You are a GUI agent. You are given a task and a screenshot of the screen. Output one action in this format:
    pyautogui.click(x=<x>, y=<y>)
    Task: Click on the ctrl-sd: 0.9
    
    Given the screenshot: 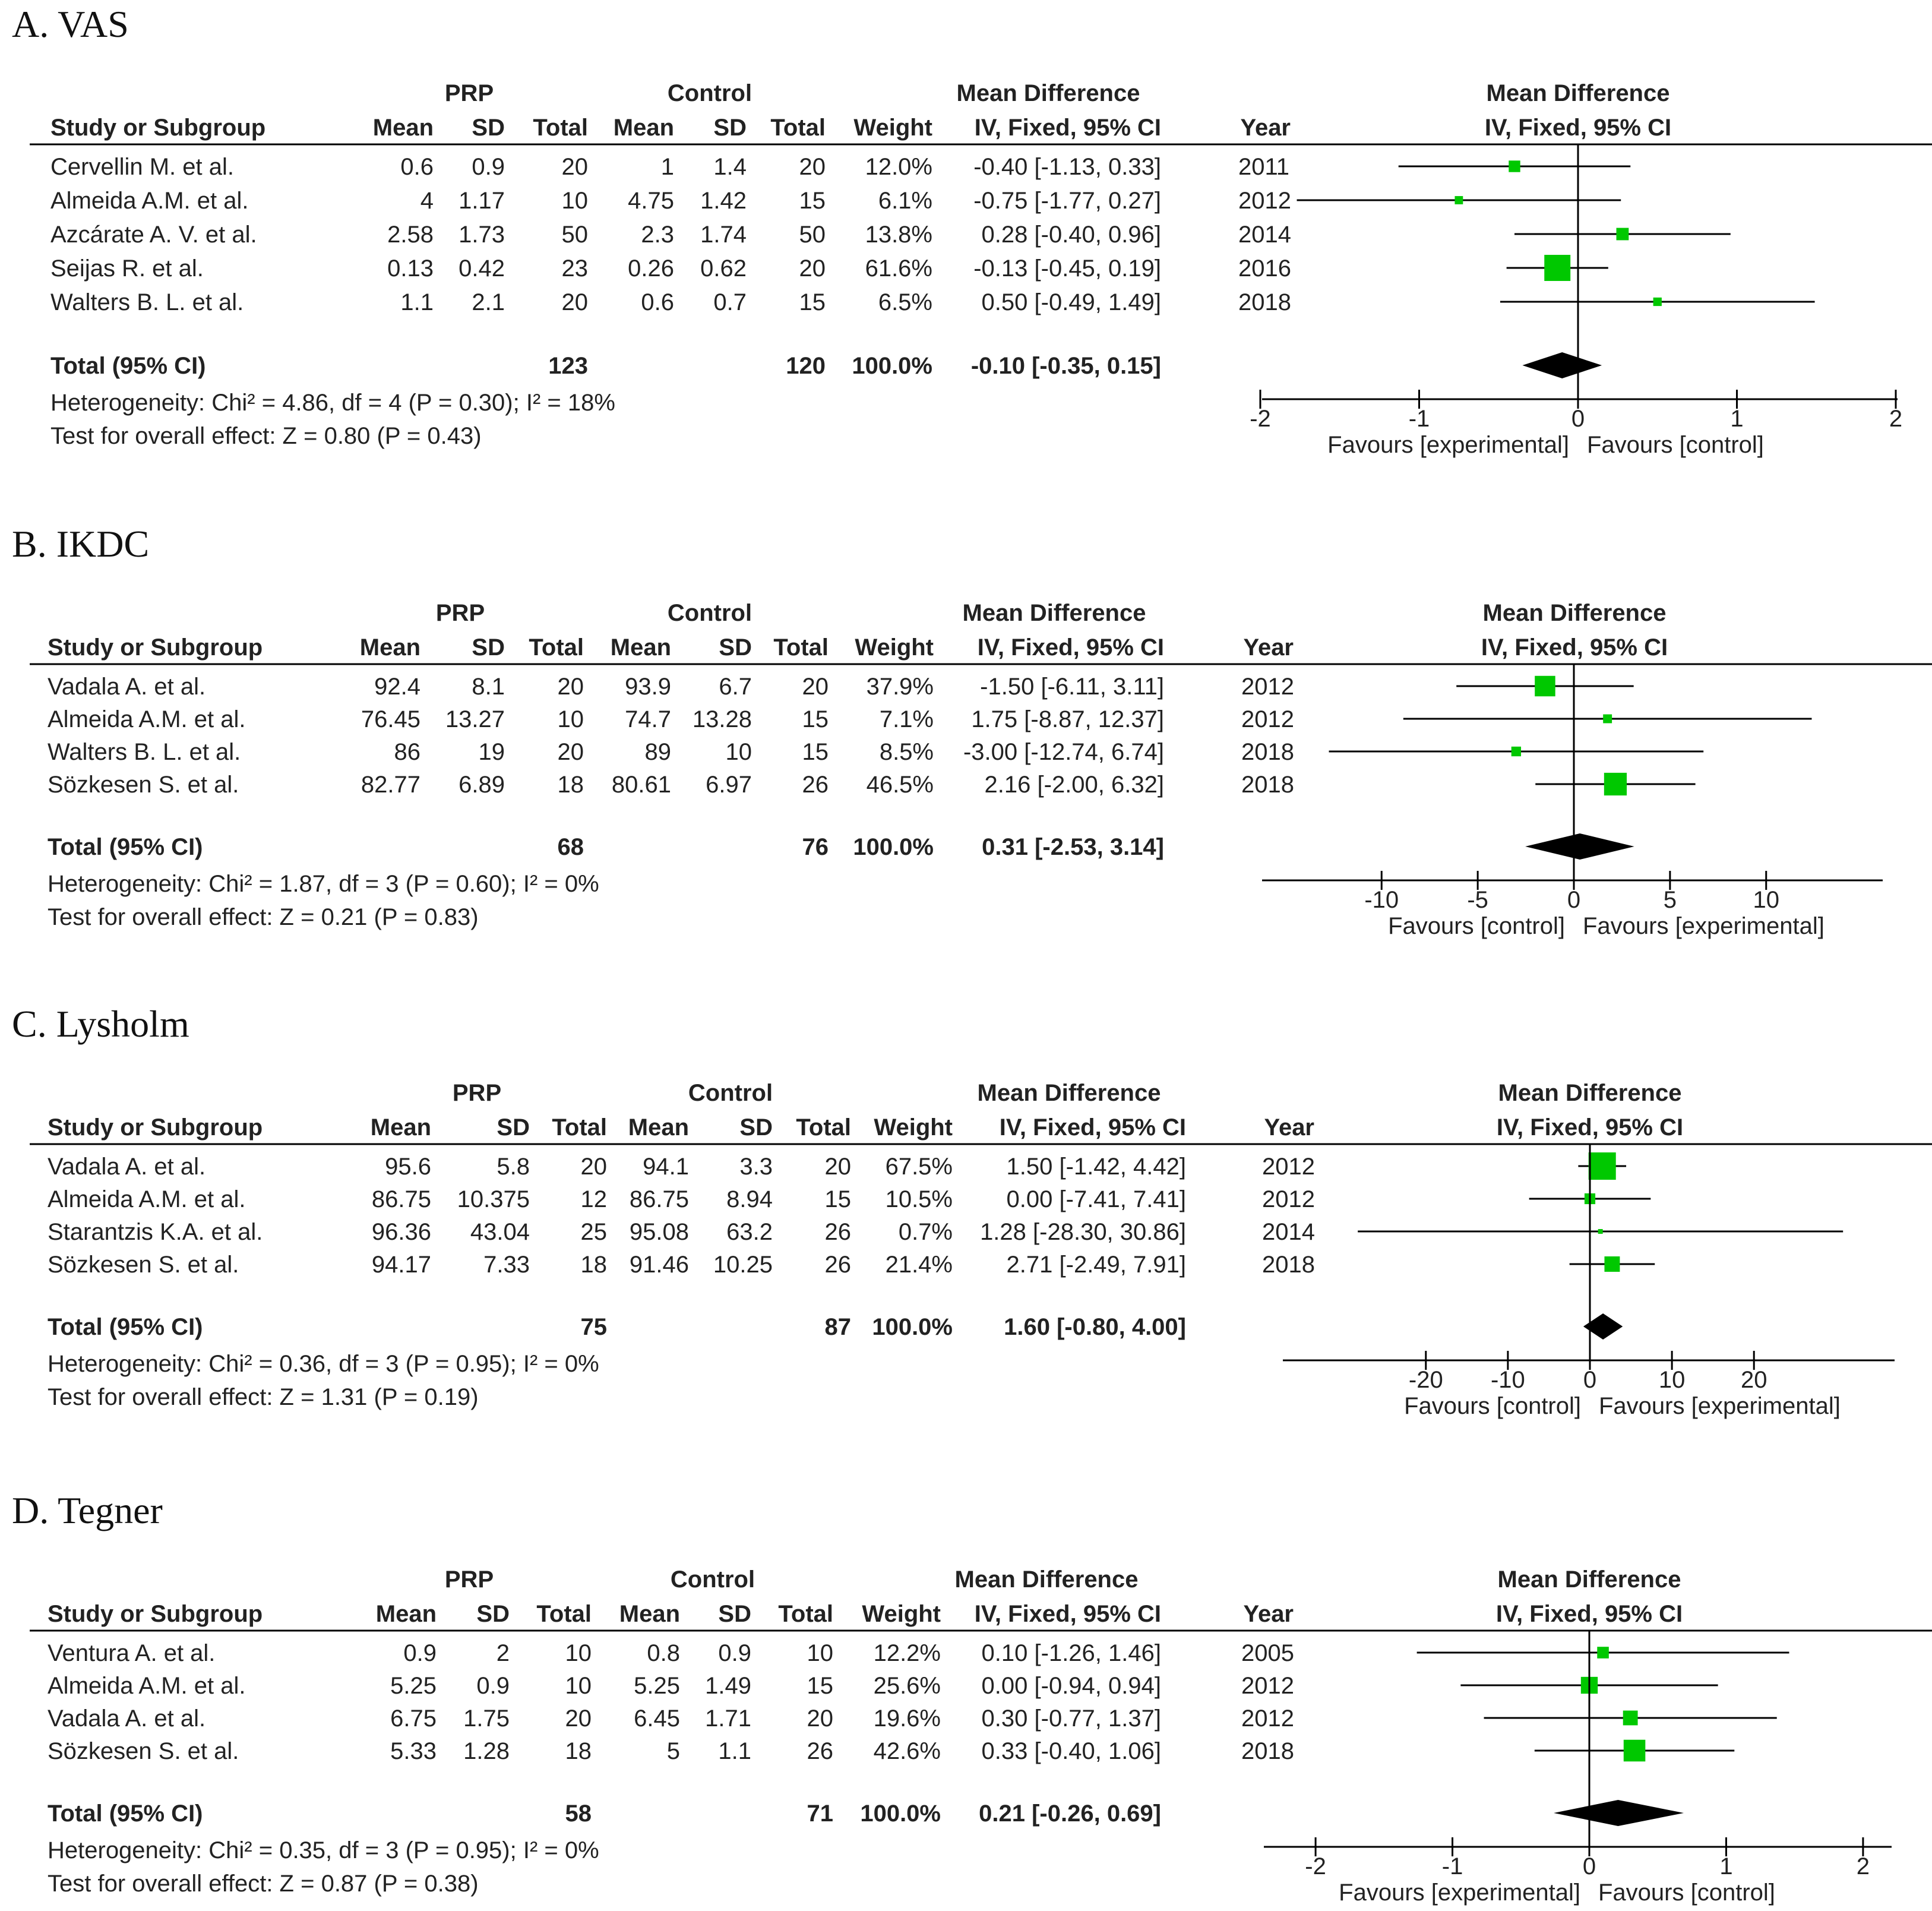 What is the action you would take?
    pyautogui.click(x=734, y=1653)
    